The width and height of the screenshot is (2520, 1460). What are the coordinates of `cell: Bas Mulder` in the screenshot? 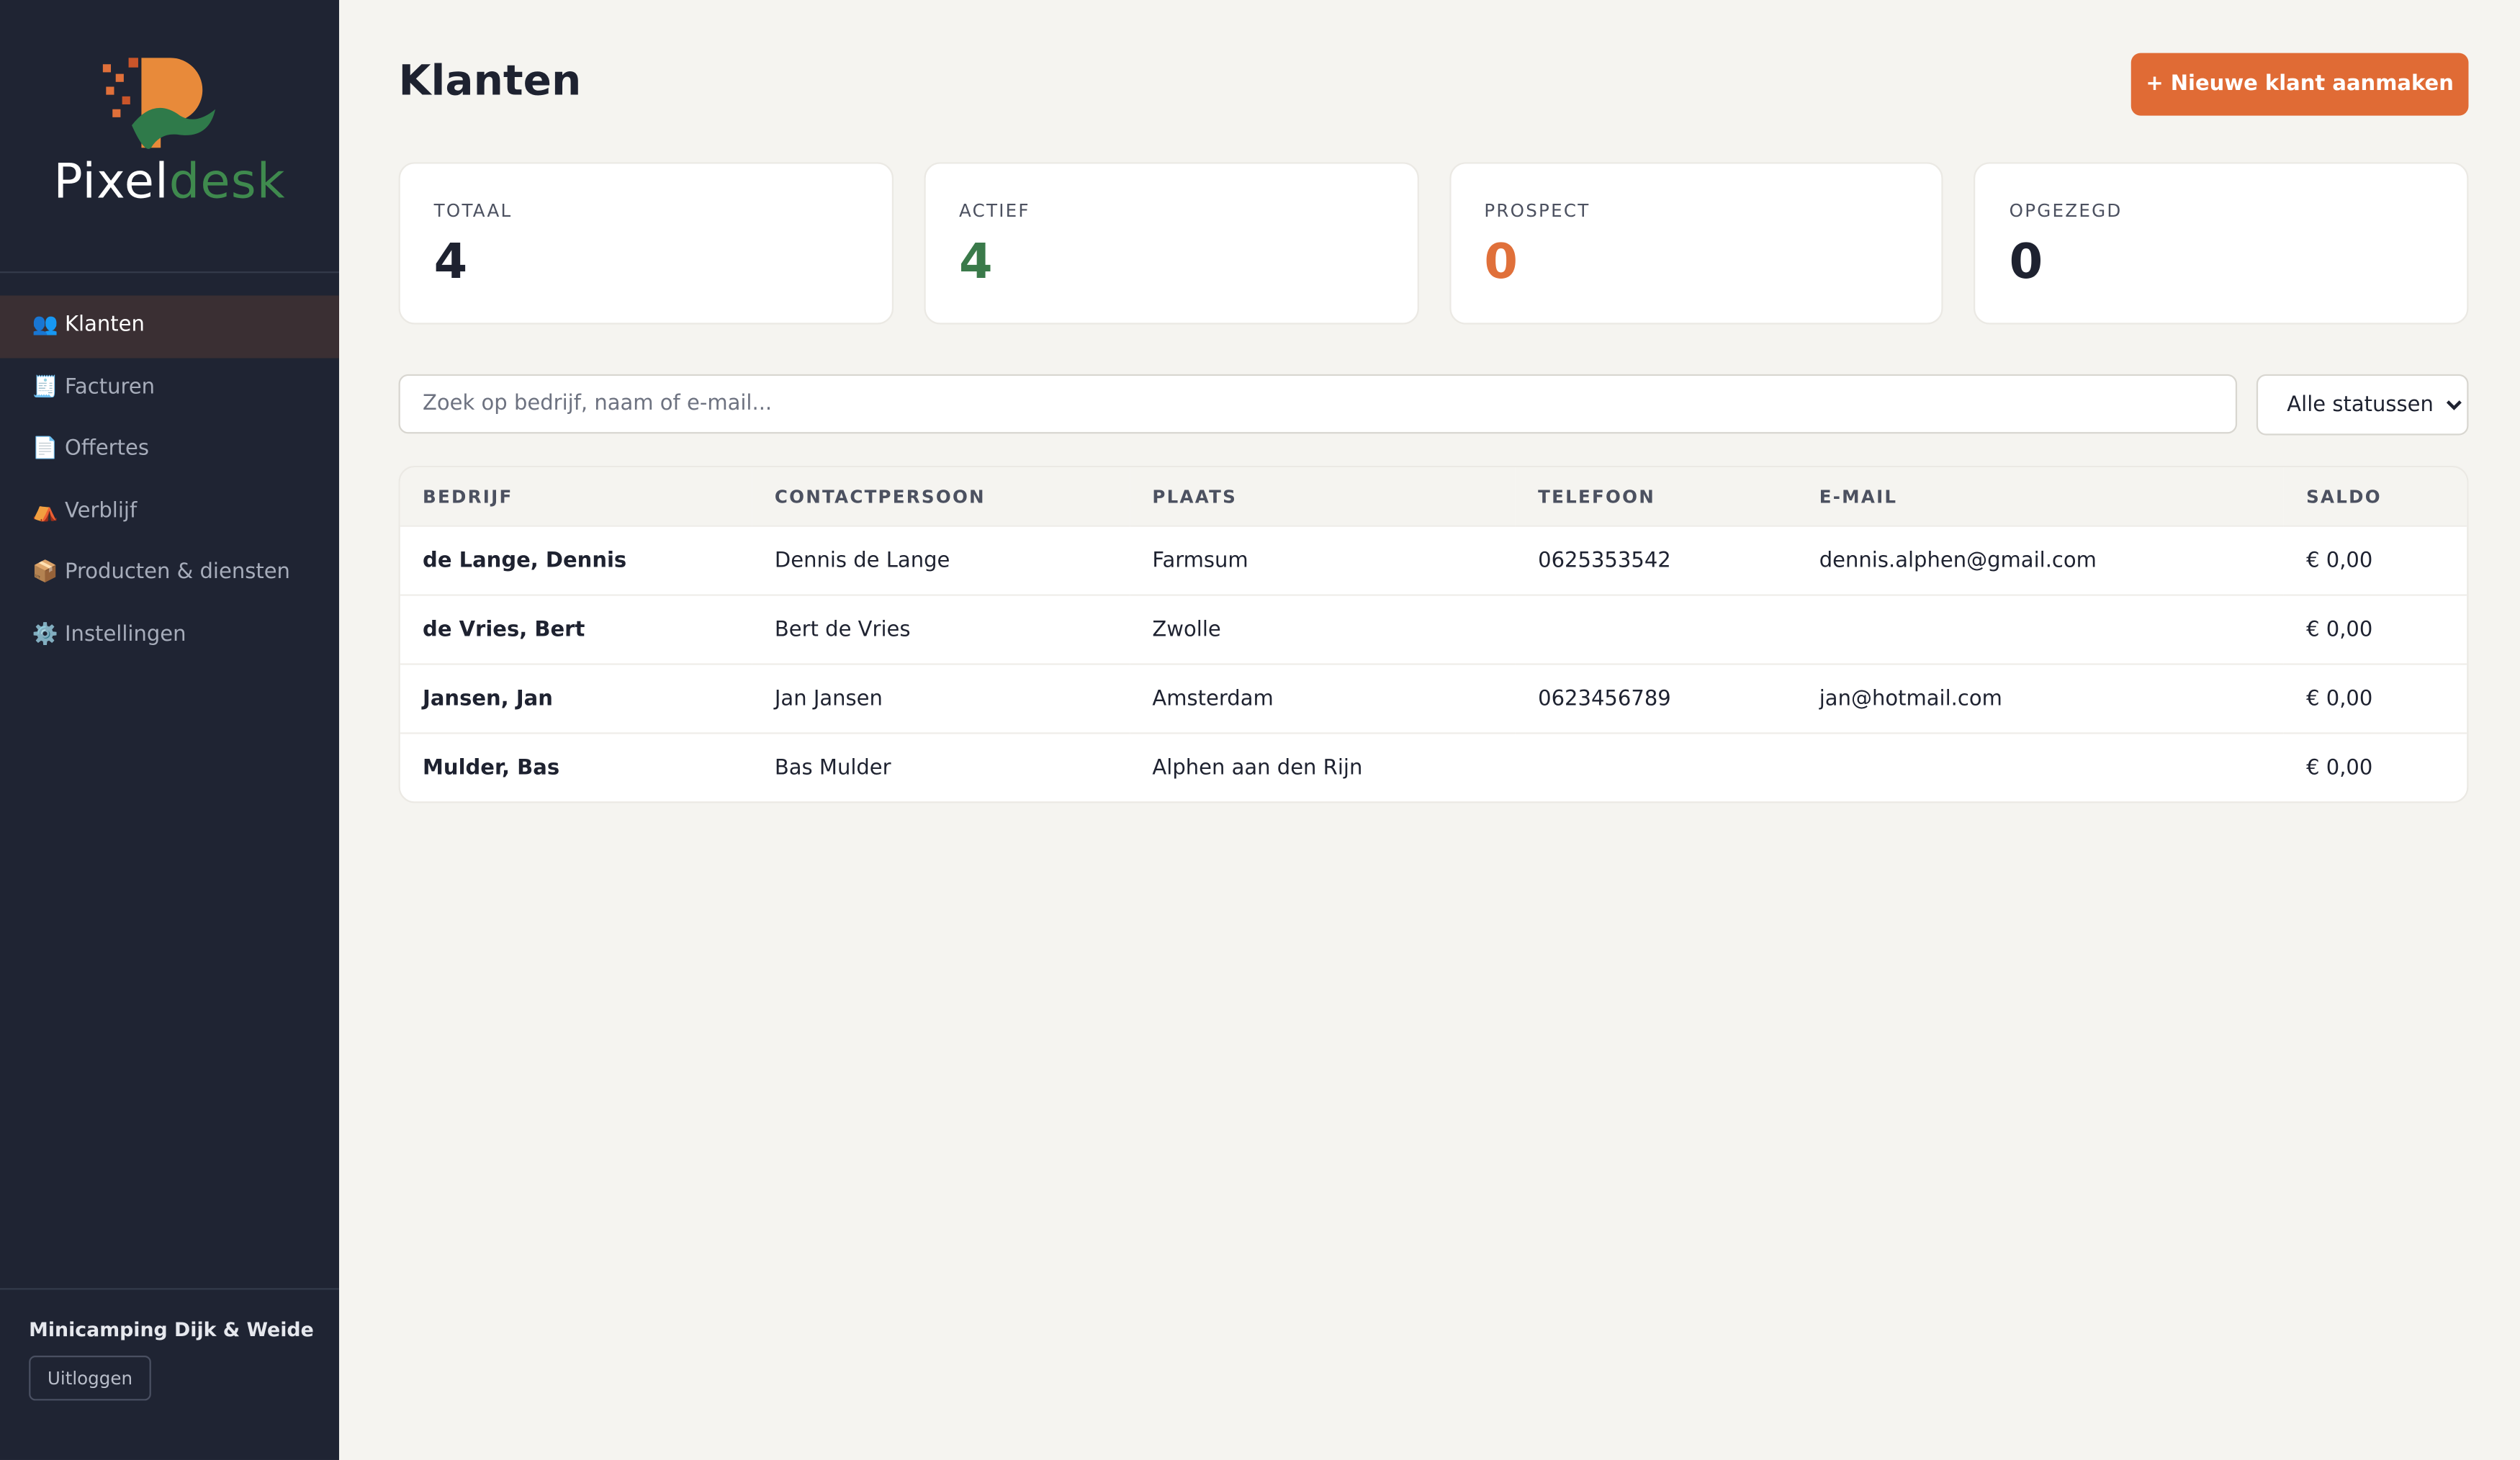 It's located at (941, 766).